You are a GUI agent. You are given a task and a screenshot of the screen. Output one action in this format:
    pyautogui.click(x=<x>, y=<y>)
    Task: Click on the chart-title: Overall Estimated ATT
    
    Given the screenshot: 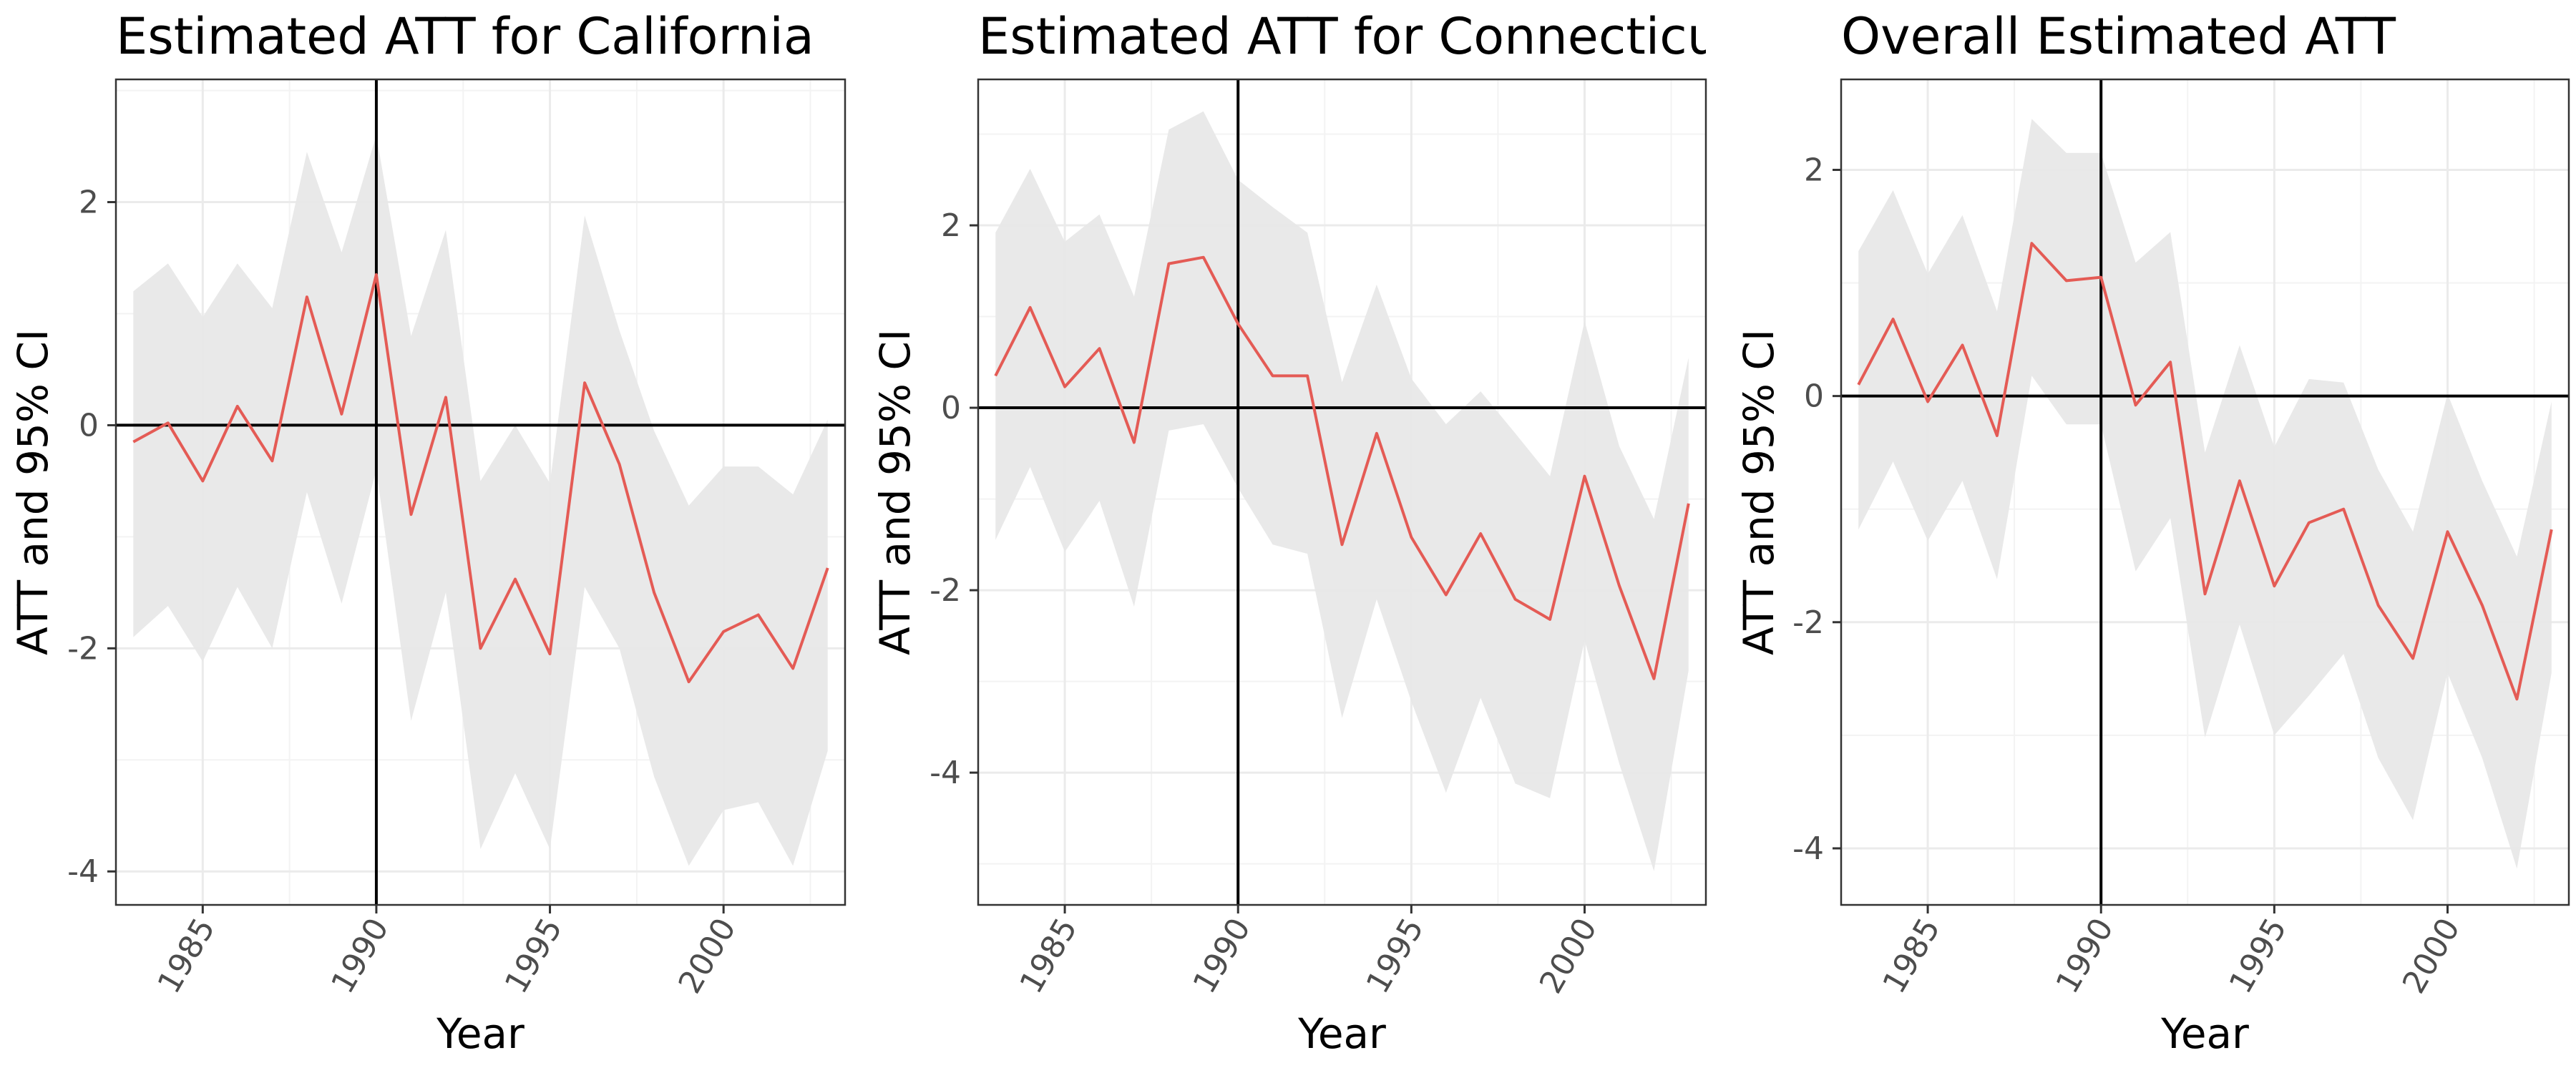 What is the action you would take?
    pyautogui.click(x=2118, y=36)
    